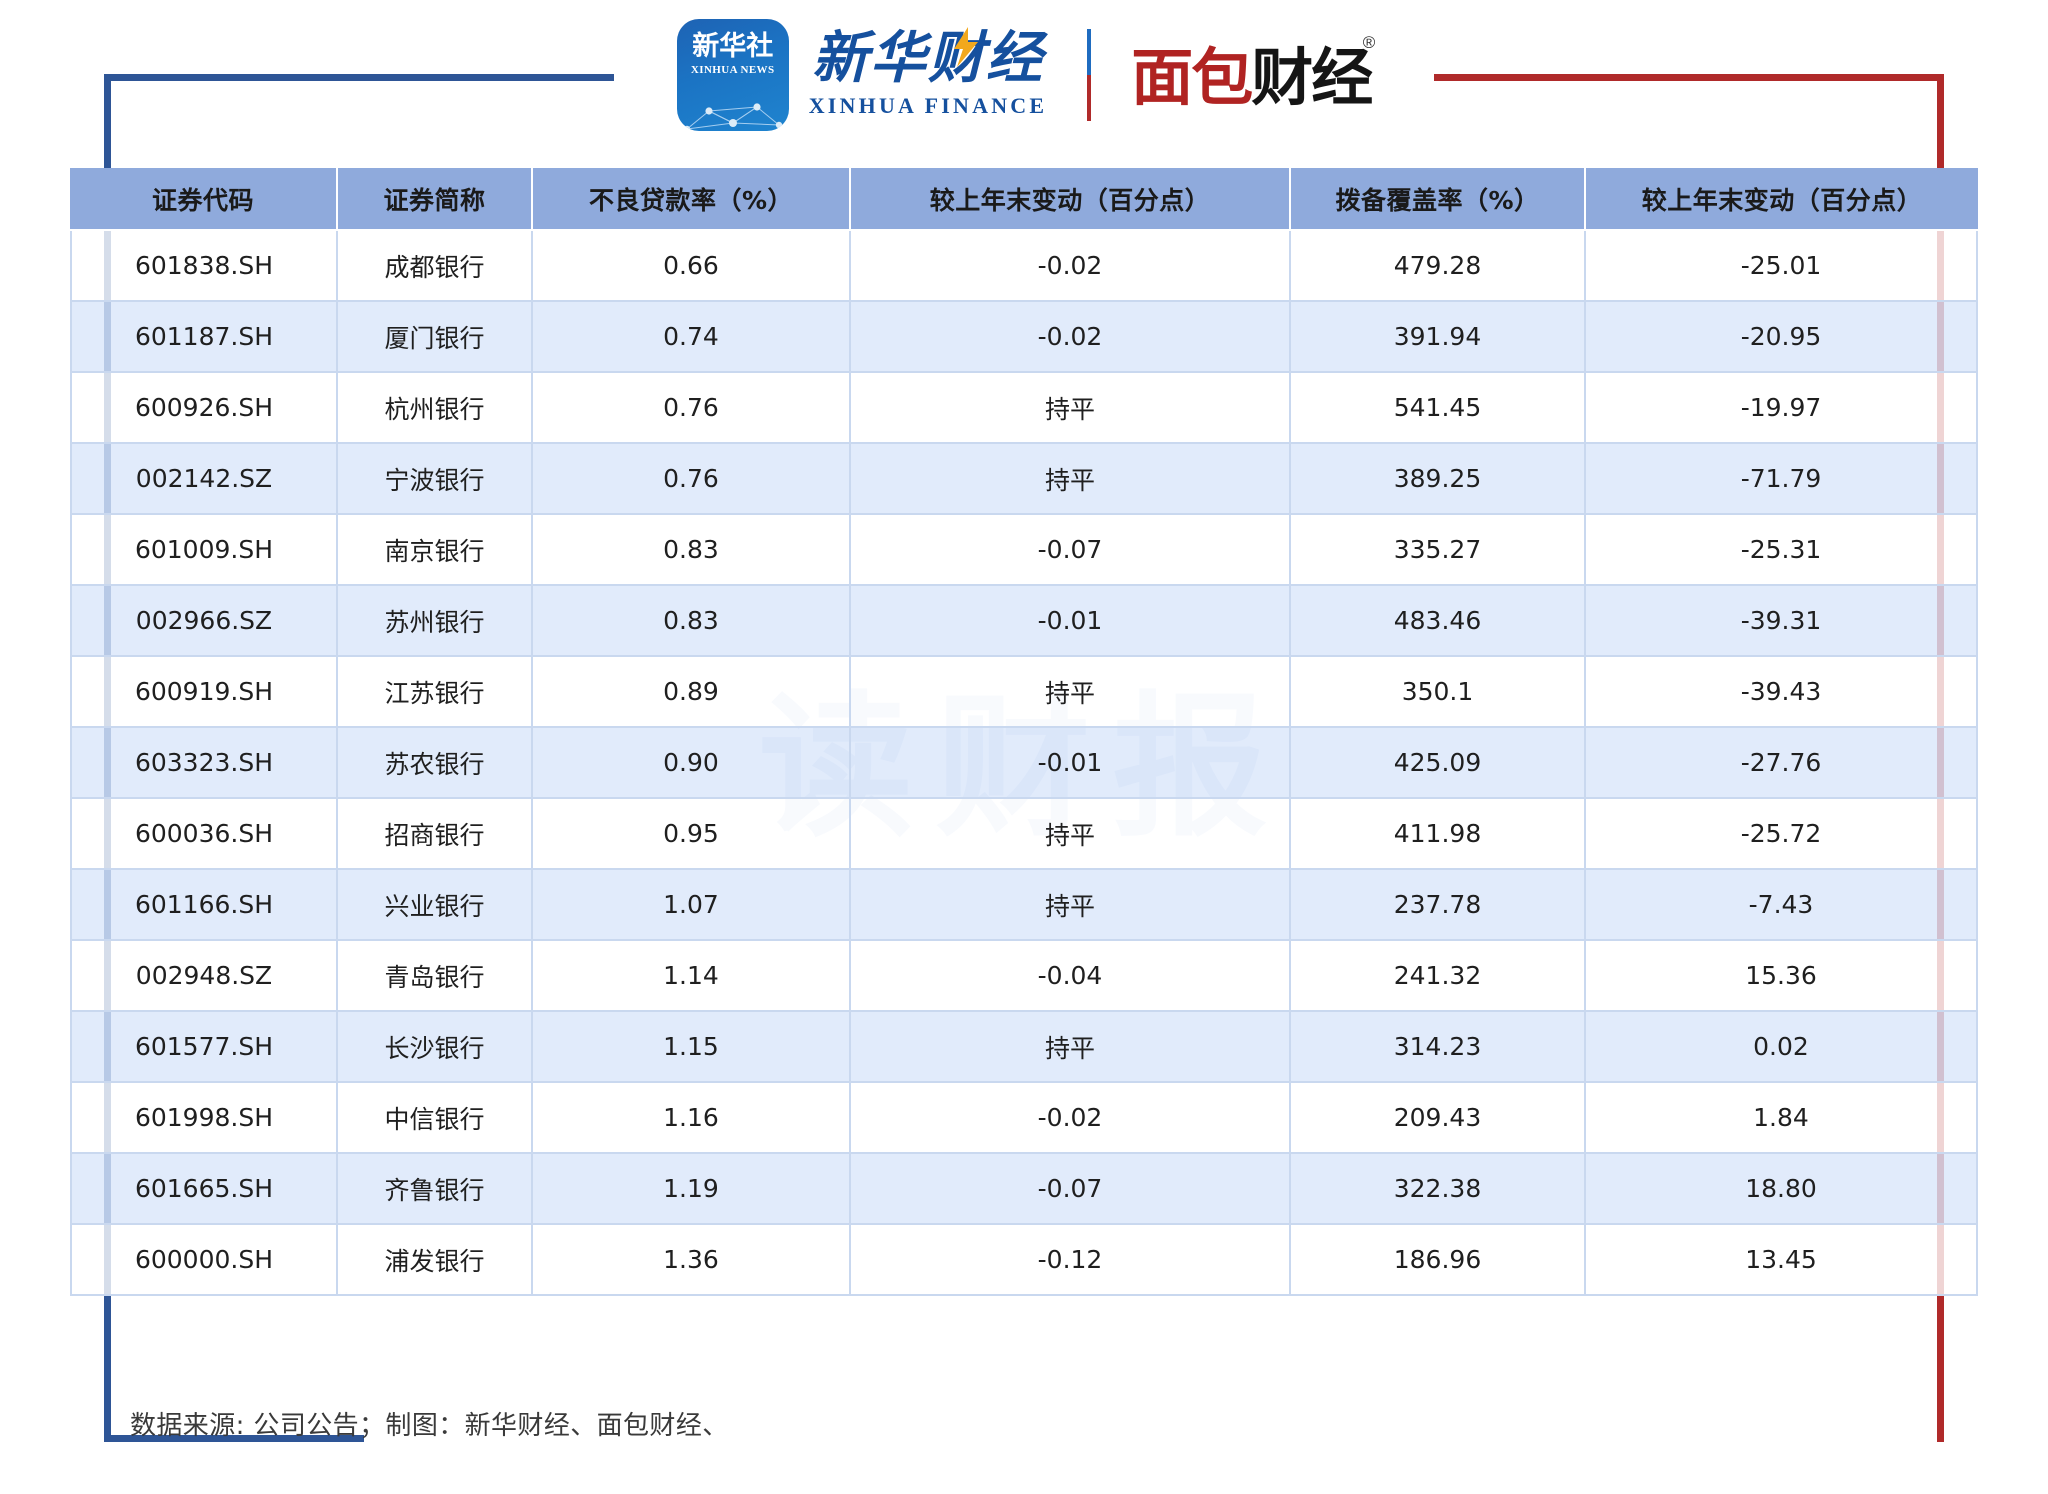 The image size is (2048, 1494). What do you see at coordinates (1438, 266) in the screenshot?
I see `cell-provision-coverage: 479.28` at bounding box center [1438, 266].